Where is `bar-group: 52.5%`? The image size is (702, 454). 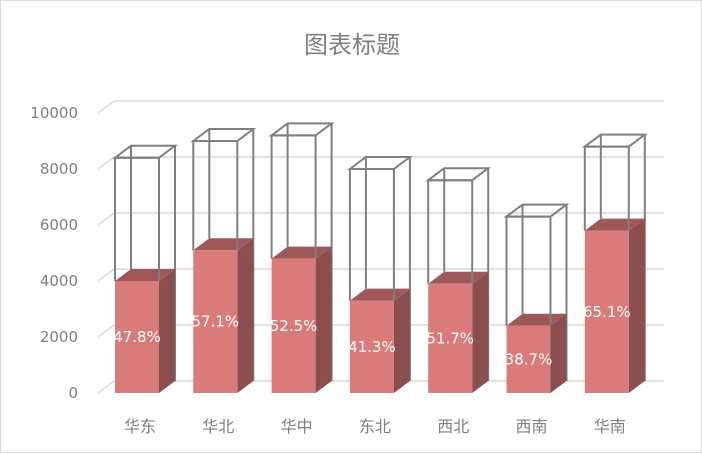 bar-group: 52.5% is located at coordinates (301, 257).